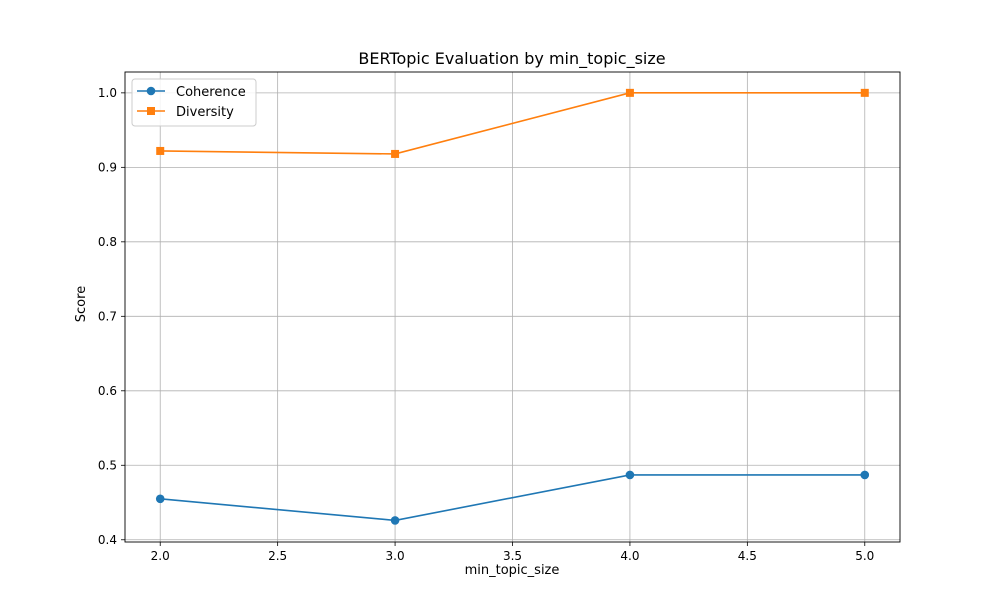 The width and height of the screenshot is (1000, 600). I want to click on coherence-series-line, so click(512, 498).